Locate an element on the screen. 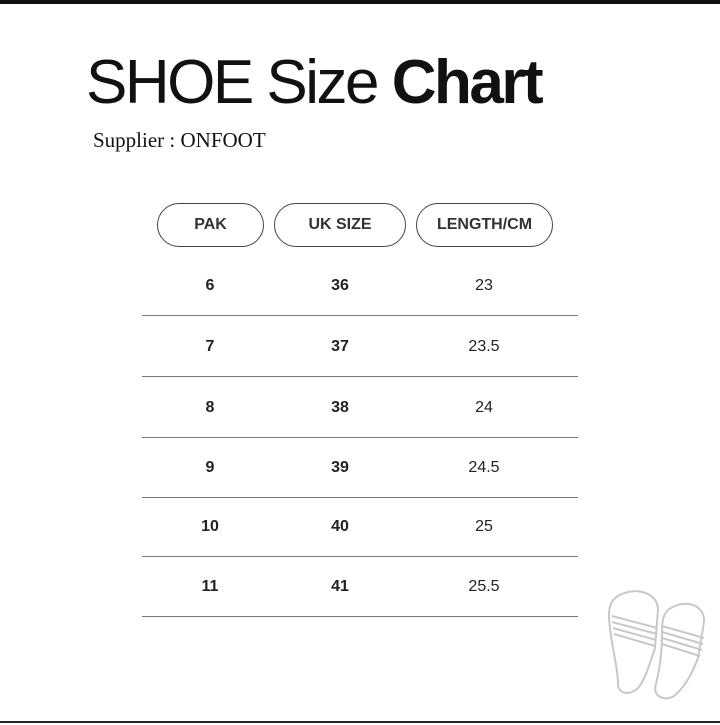 Image resolution: width=720 pixels, height=725 pixels. cell-pak: 10 is located at coordinates (210, 526).